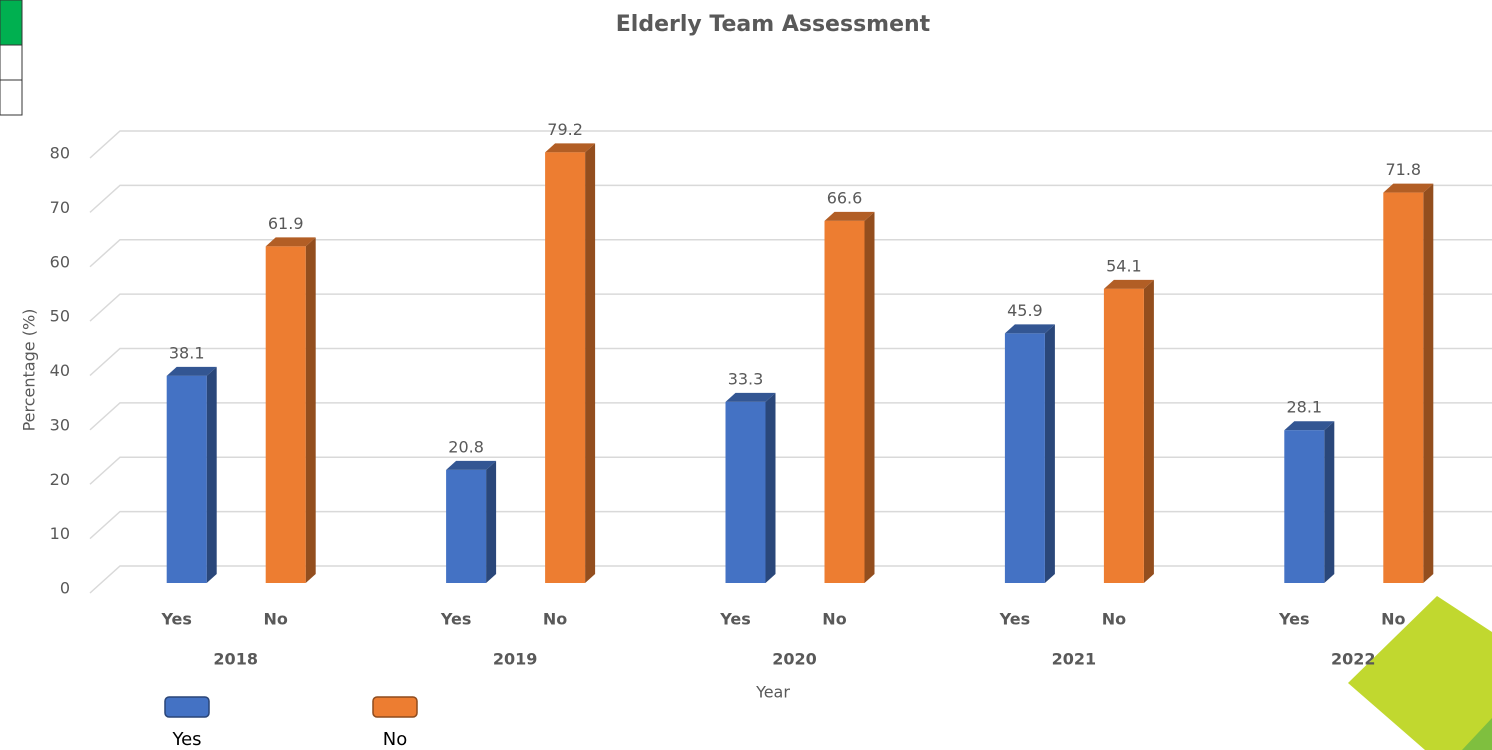 The image size is (1492, 750). What do you see at coordinates (466, 446) in the screenshot?
I see `data-label: 20.8` at bounding box center [466, 446].